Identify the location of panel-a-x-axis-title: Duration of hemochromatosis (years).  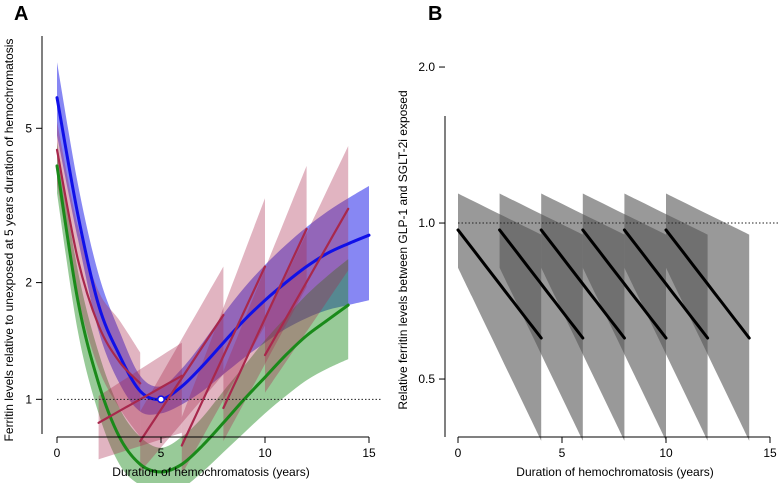
(210, 472).